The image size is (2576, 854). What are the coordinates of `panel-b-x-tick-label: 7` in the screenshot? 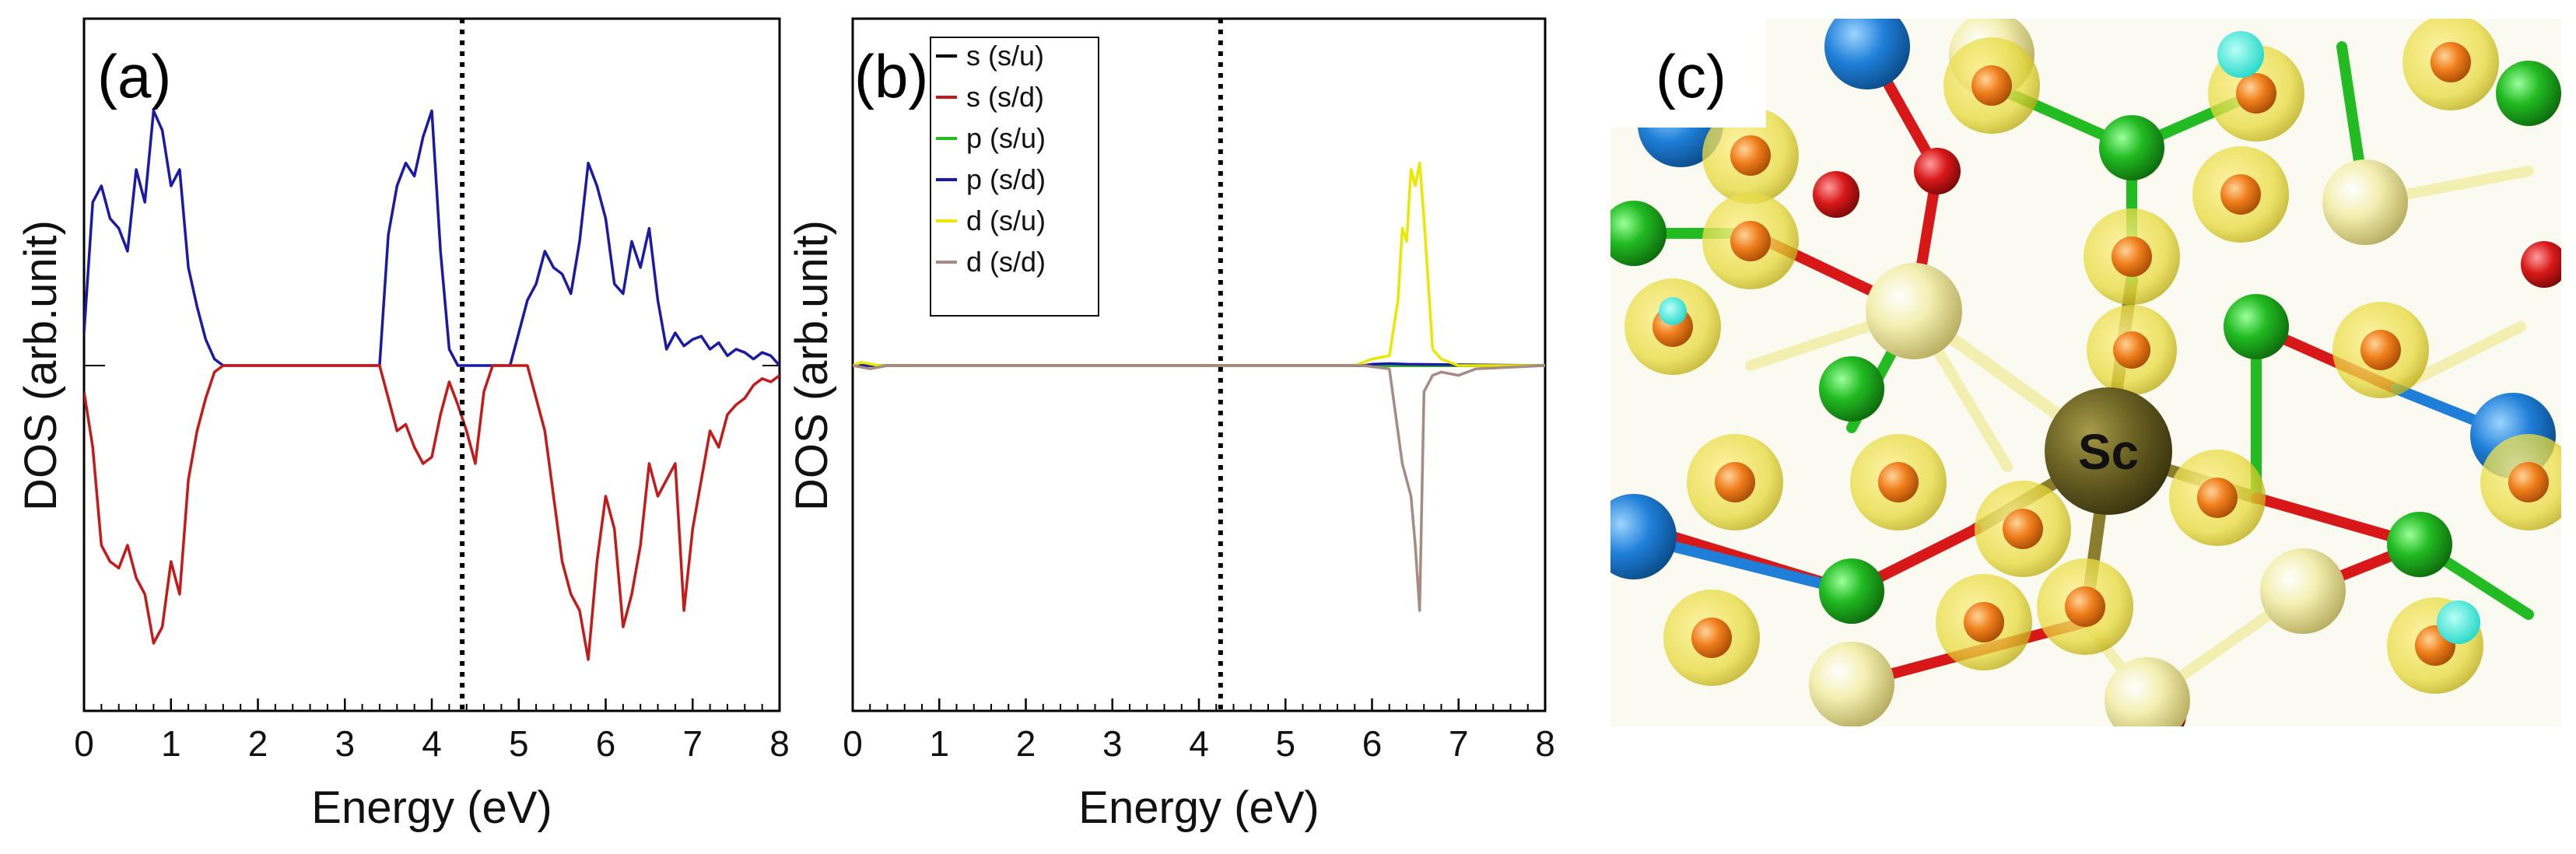 It's located at (1459, 743).